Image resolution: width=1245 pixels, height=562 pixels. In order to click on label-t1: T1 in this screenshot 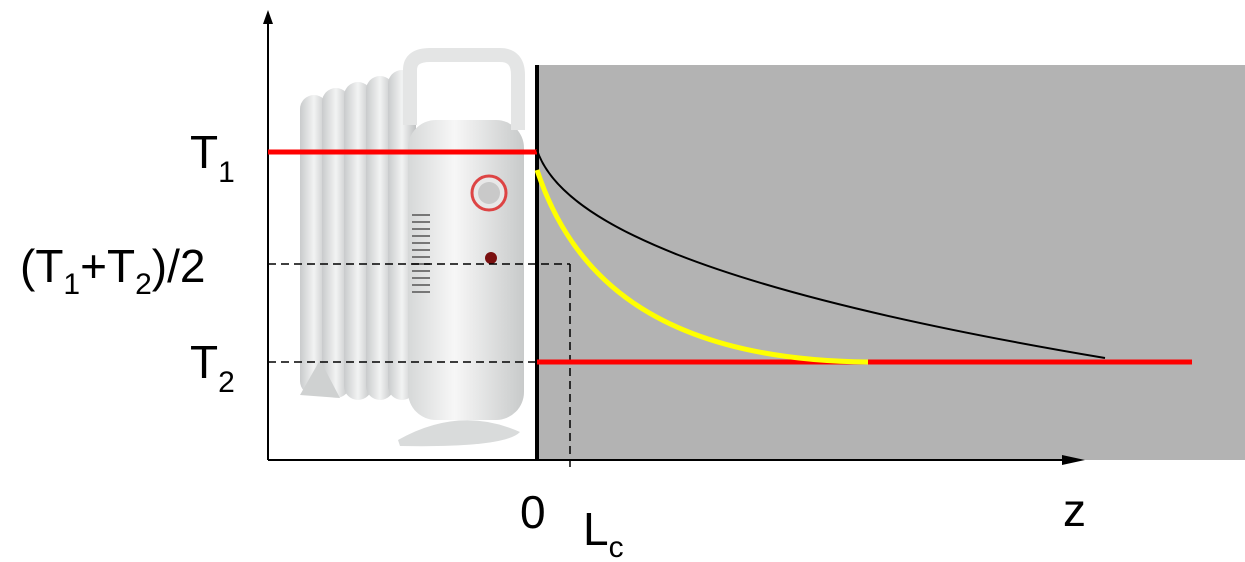, I will do `click(212, 157)`.